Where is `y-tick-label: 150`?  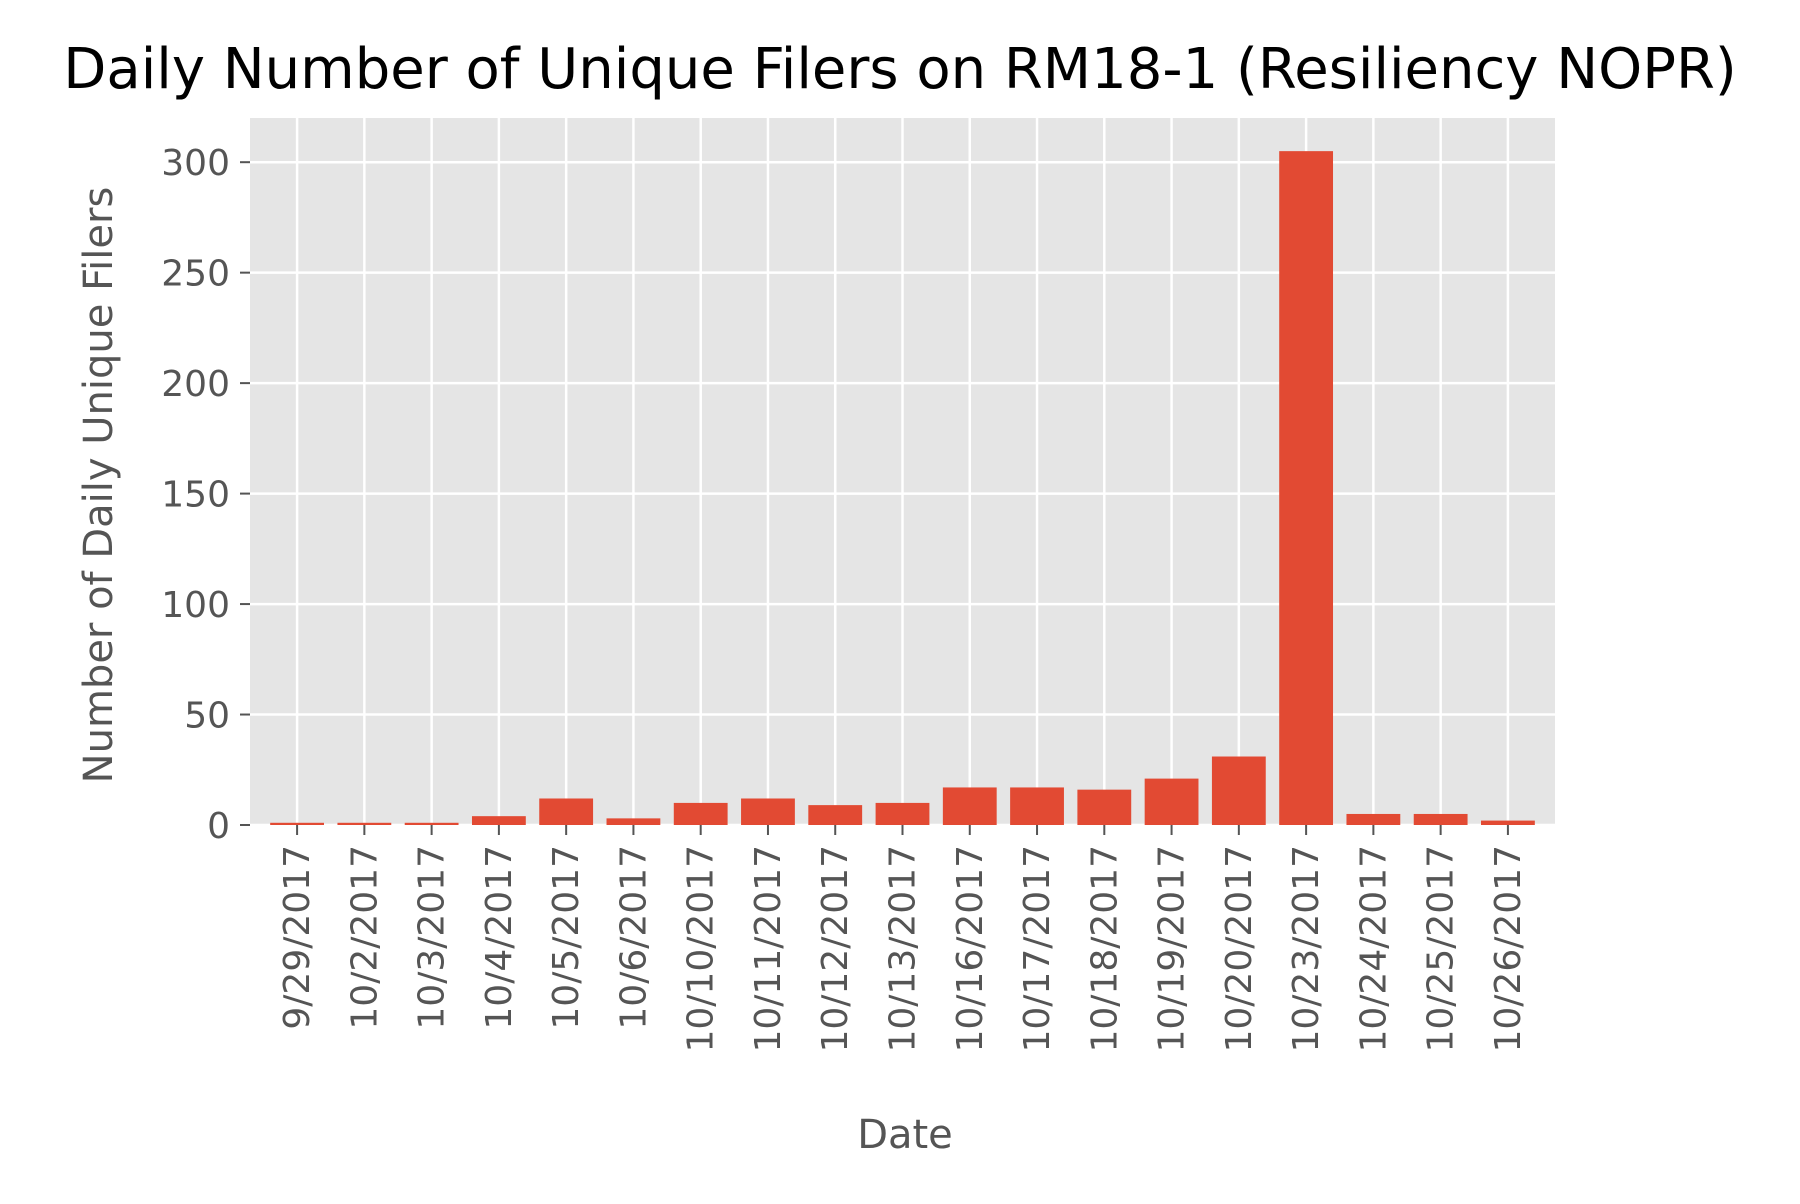 y-tick-label: 150 is located at coordinates (195, 495).